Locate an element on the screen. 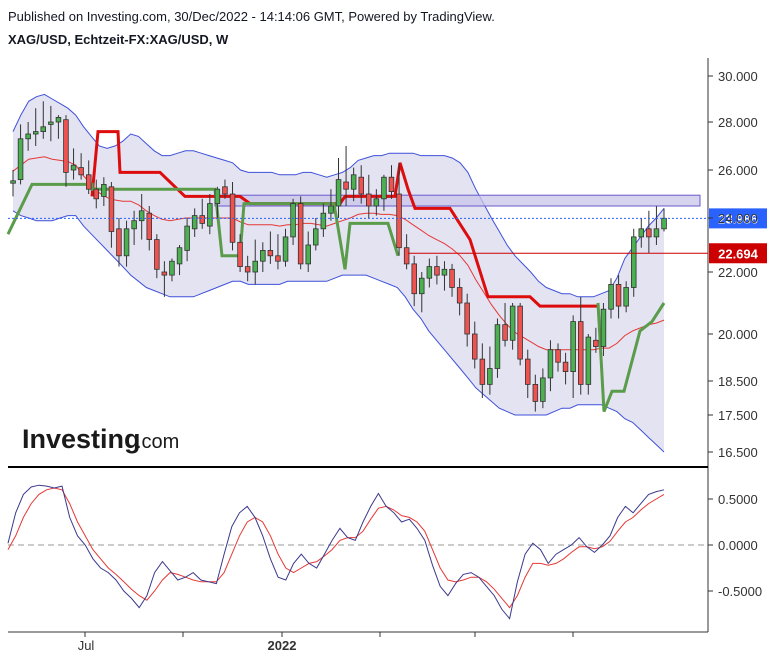 This screenshot has width=776, height=660. price-tick-label: 24.000 is located at coordinates (738, 218).